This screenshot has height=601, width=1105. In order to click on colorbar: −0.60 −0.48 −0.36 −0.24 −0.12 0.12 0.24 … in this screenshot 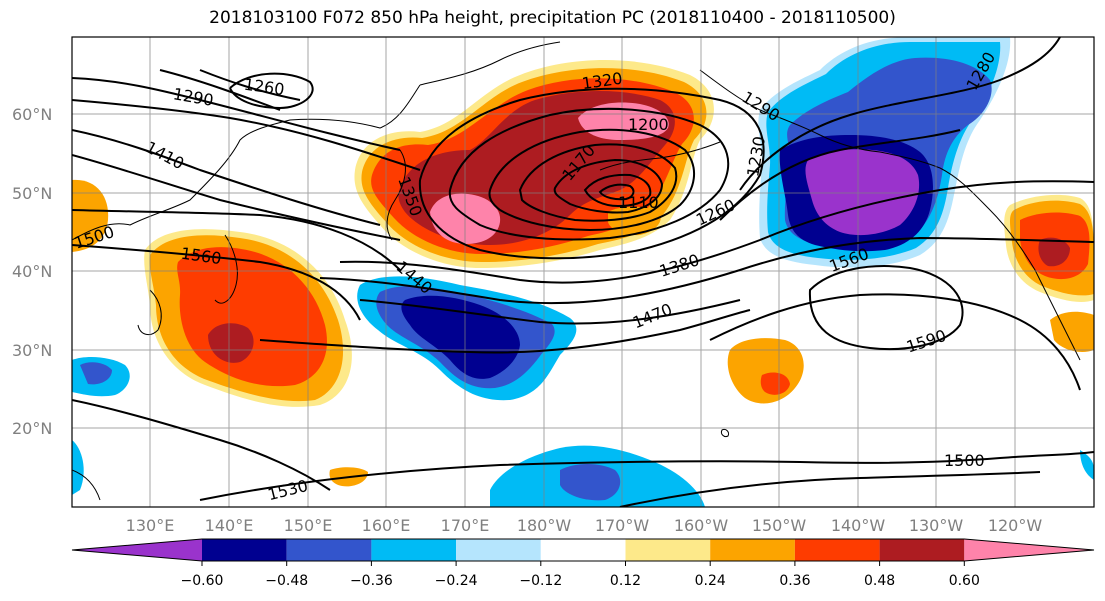, I will do `click(583, 563)`.